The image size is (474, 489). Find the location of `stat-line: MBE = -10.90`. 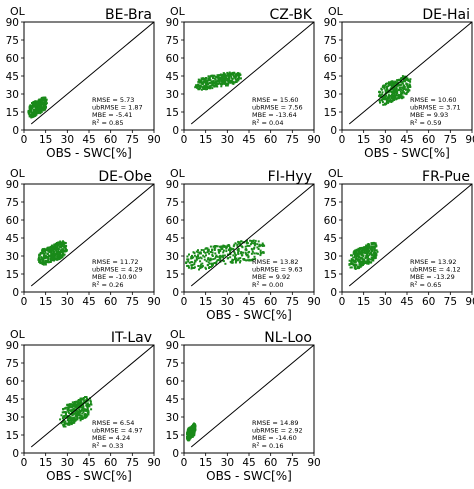

stat-line: MBE = -10.90 is located at coordinates (114, 277).